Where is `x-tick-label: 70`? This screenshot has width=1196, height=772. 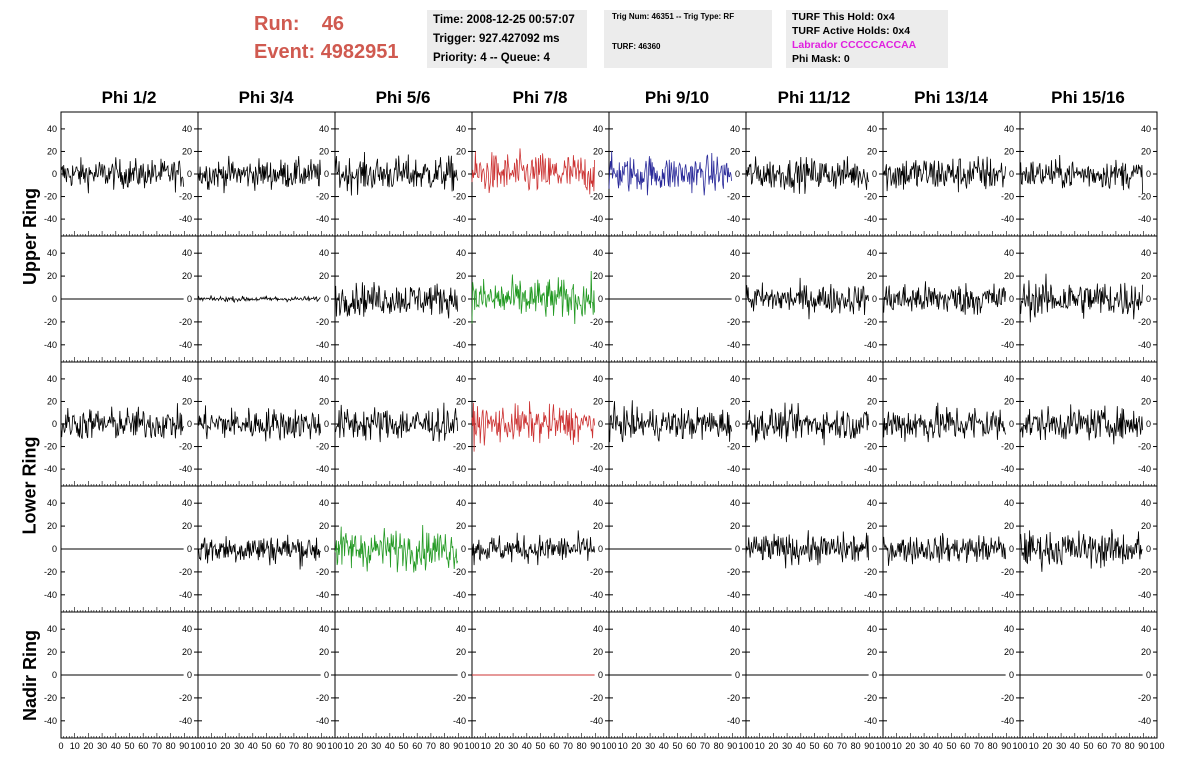
x-tick-label: 70 is located at coordinates (1116, 746).